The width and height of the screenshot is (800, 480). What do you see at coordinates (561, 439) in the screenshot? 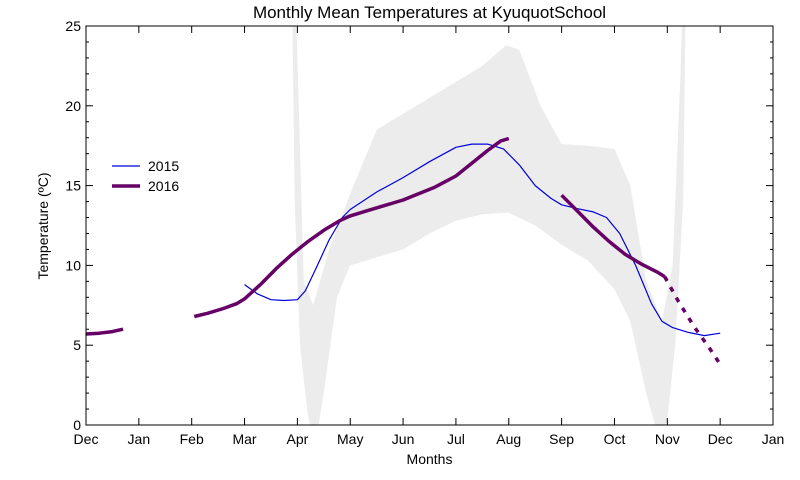
I see `x-tick-label-sep: Sep` at bounding box center [561, 439].